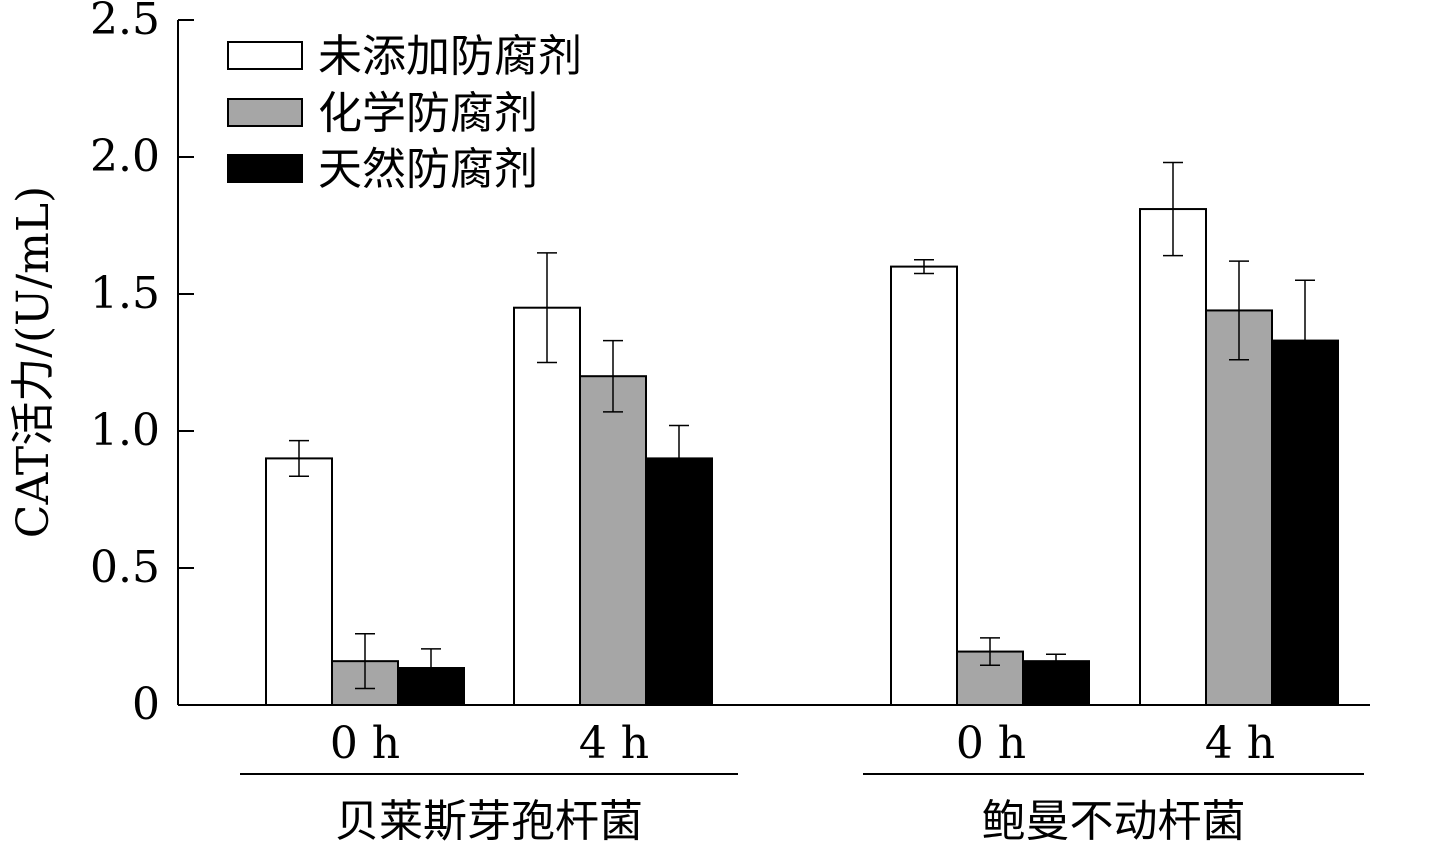 The width and height of the screenshot is (1433, 844). Describe the element at coordinates (125, 156) in the screenshot. I see `y-tick-label: 2.0` at that location.